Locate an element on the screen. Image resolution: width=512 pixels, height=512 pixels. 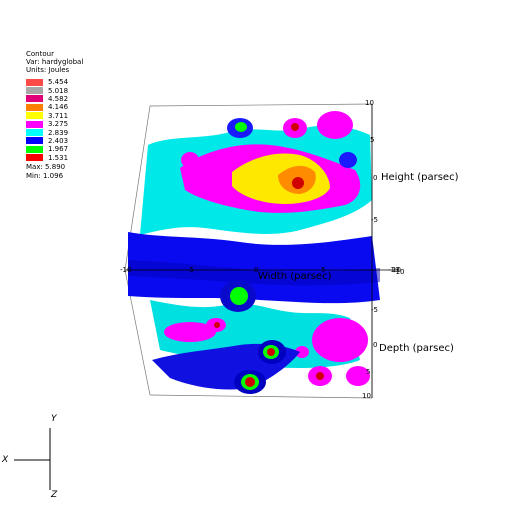
height-tick: 10 is located at coordinates (369, 103).